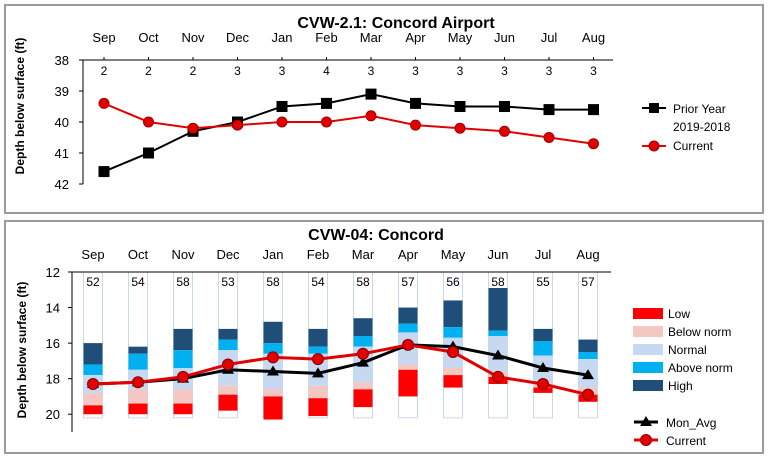 This screenshot has width=768, height=458. I want to click on y-tick-label: 42, so click(62, 184).